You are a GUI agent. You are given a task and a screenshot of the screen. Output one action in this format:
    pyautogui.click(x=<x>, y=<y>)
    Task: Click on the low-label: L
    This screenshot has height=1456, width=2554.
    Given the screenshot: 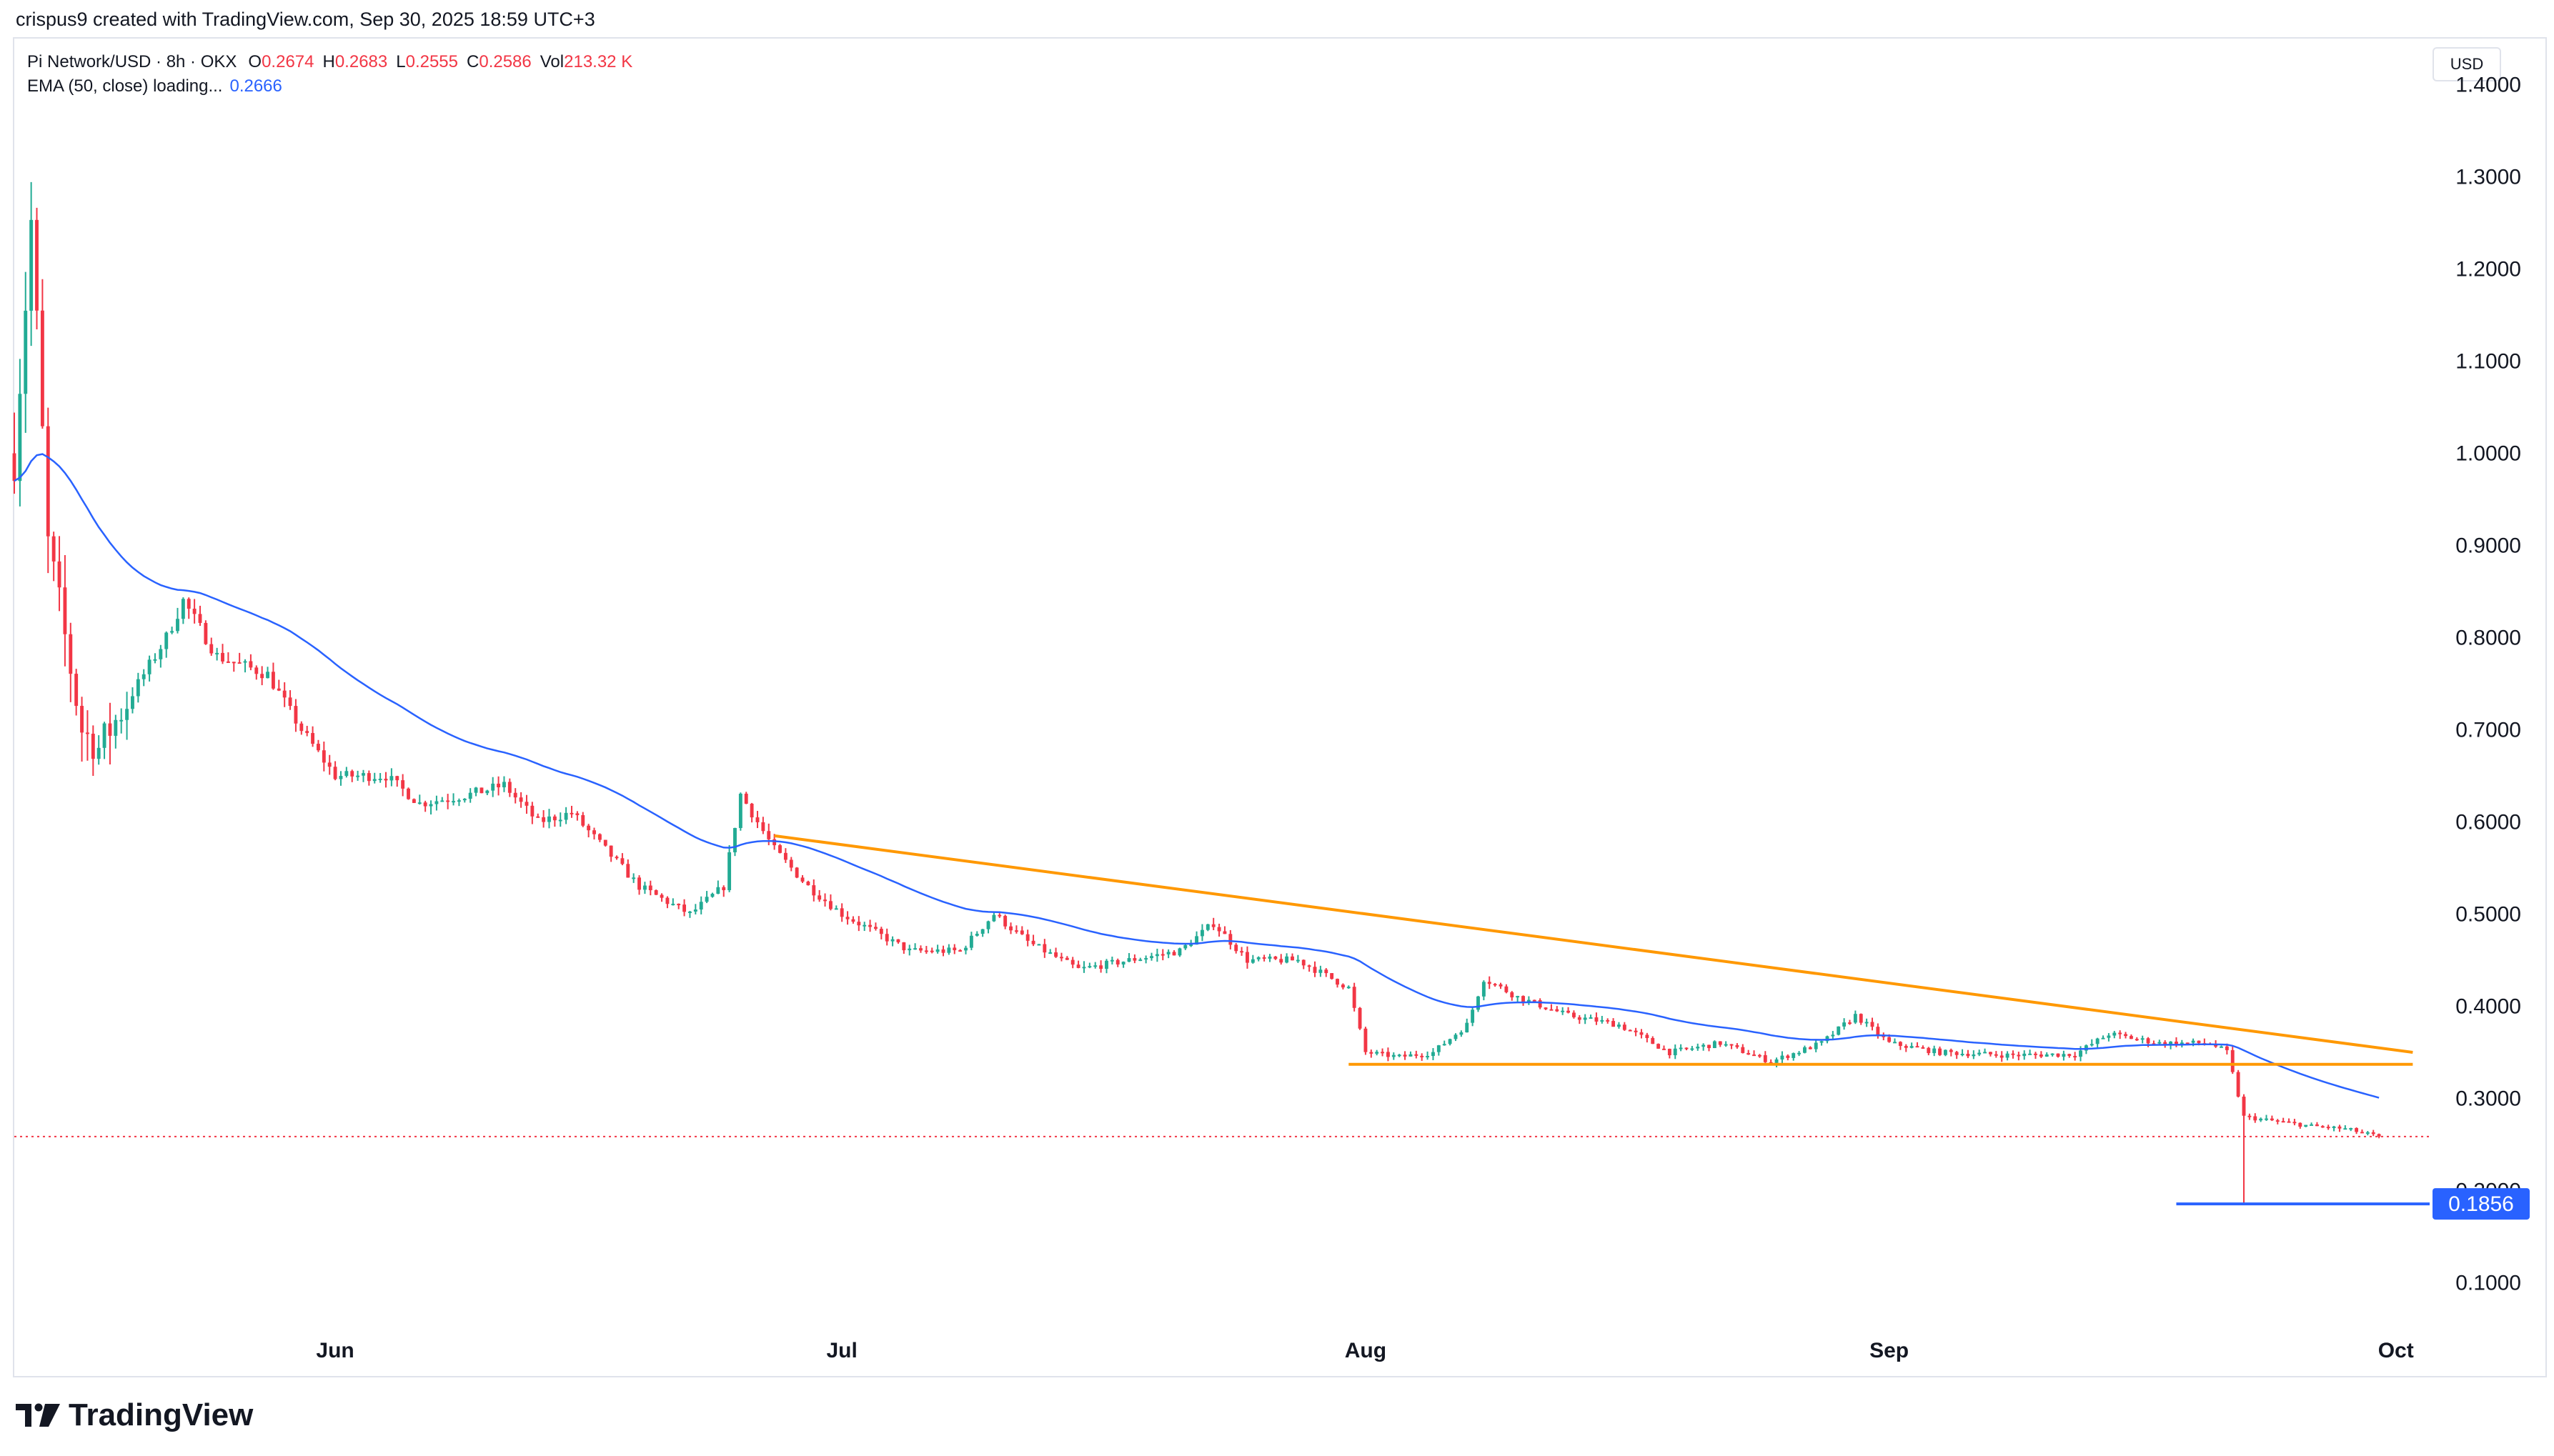 What is the action you would take?
    pyautogui.click(x=401, y=61)
    